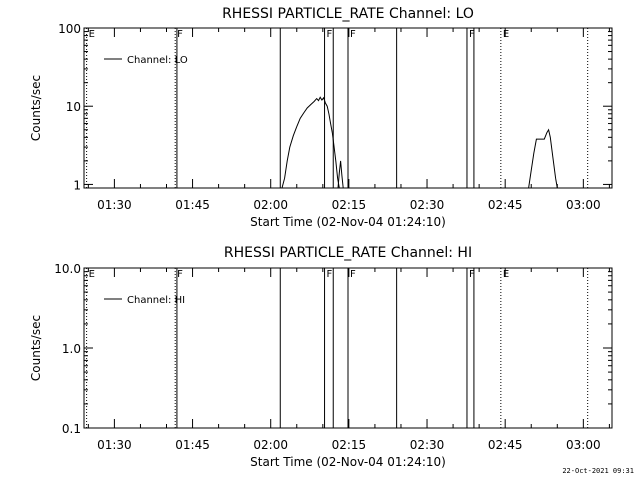  What do you see at coordinates (598, 471) in the screenshot?
I see `timestamp: 22-Oct-2021 09:31` at bounding box center [598, 471].